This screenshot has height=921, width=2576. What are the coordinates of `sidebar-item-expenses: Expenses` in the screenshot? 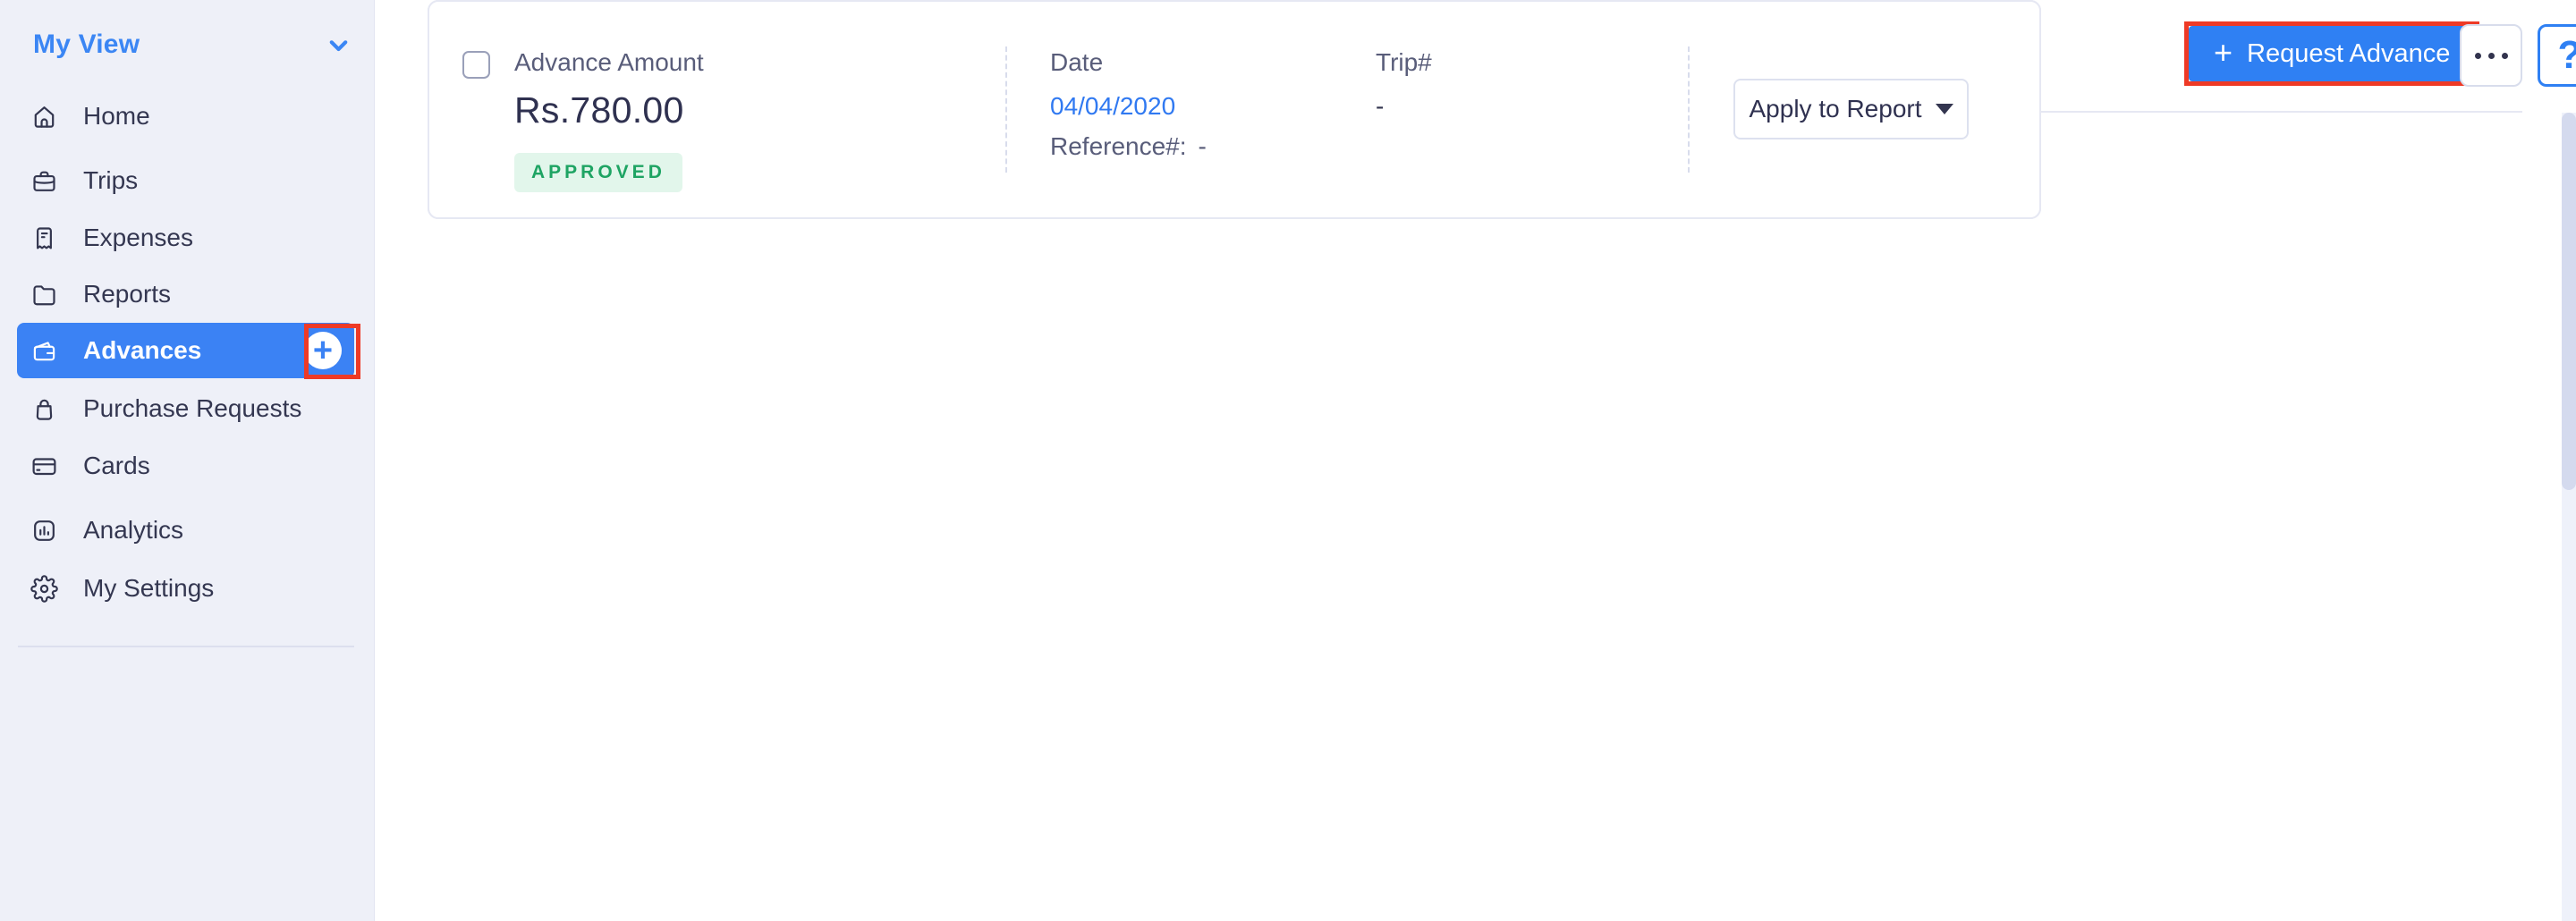 It's located at (187, 238).